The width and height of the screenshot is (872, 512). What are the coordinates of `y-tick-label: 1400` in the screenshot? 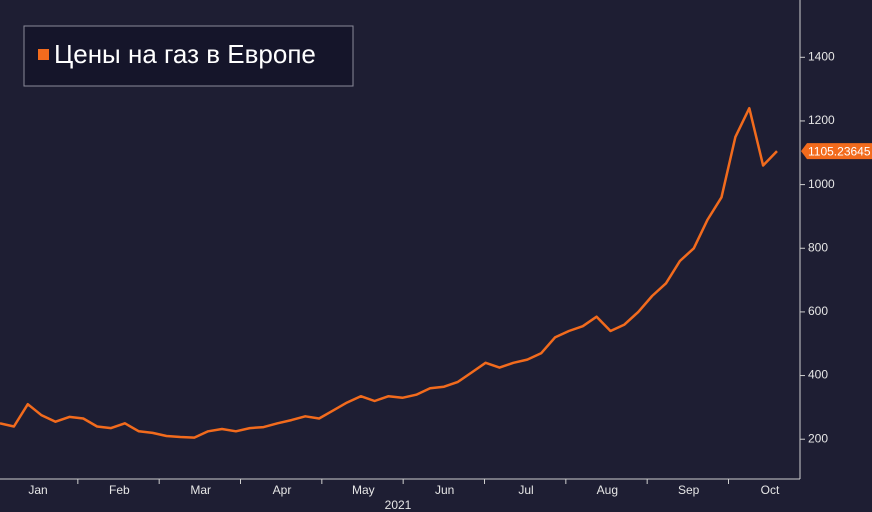 It's located at (821, 56).